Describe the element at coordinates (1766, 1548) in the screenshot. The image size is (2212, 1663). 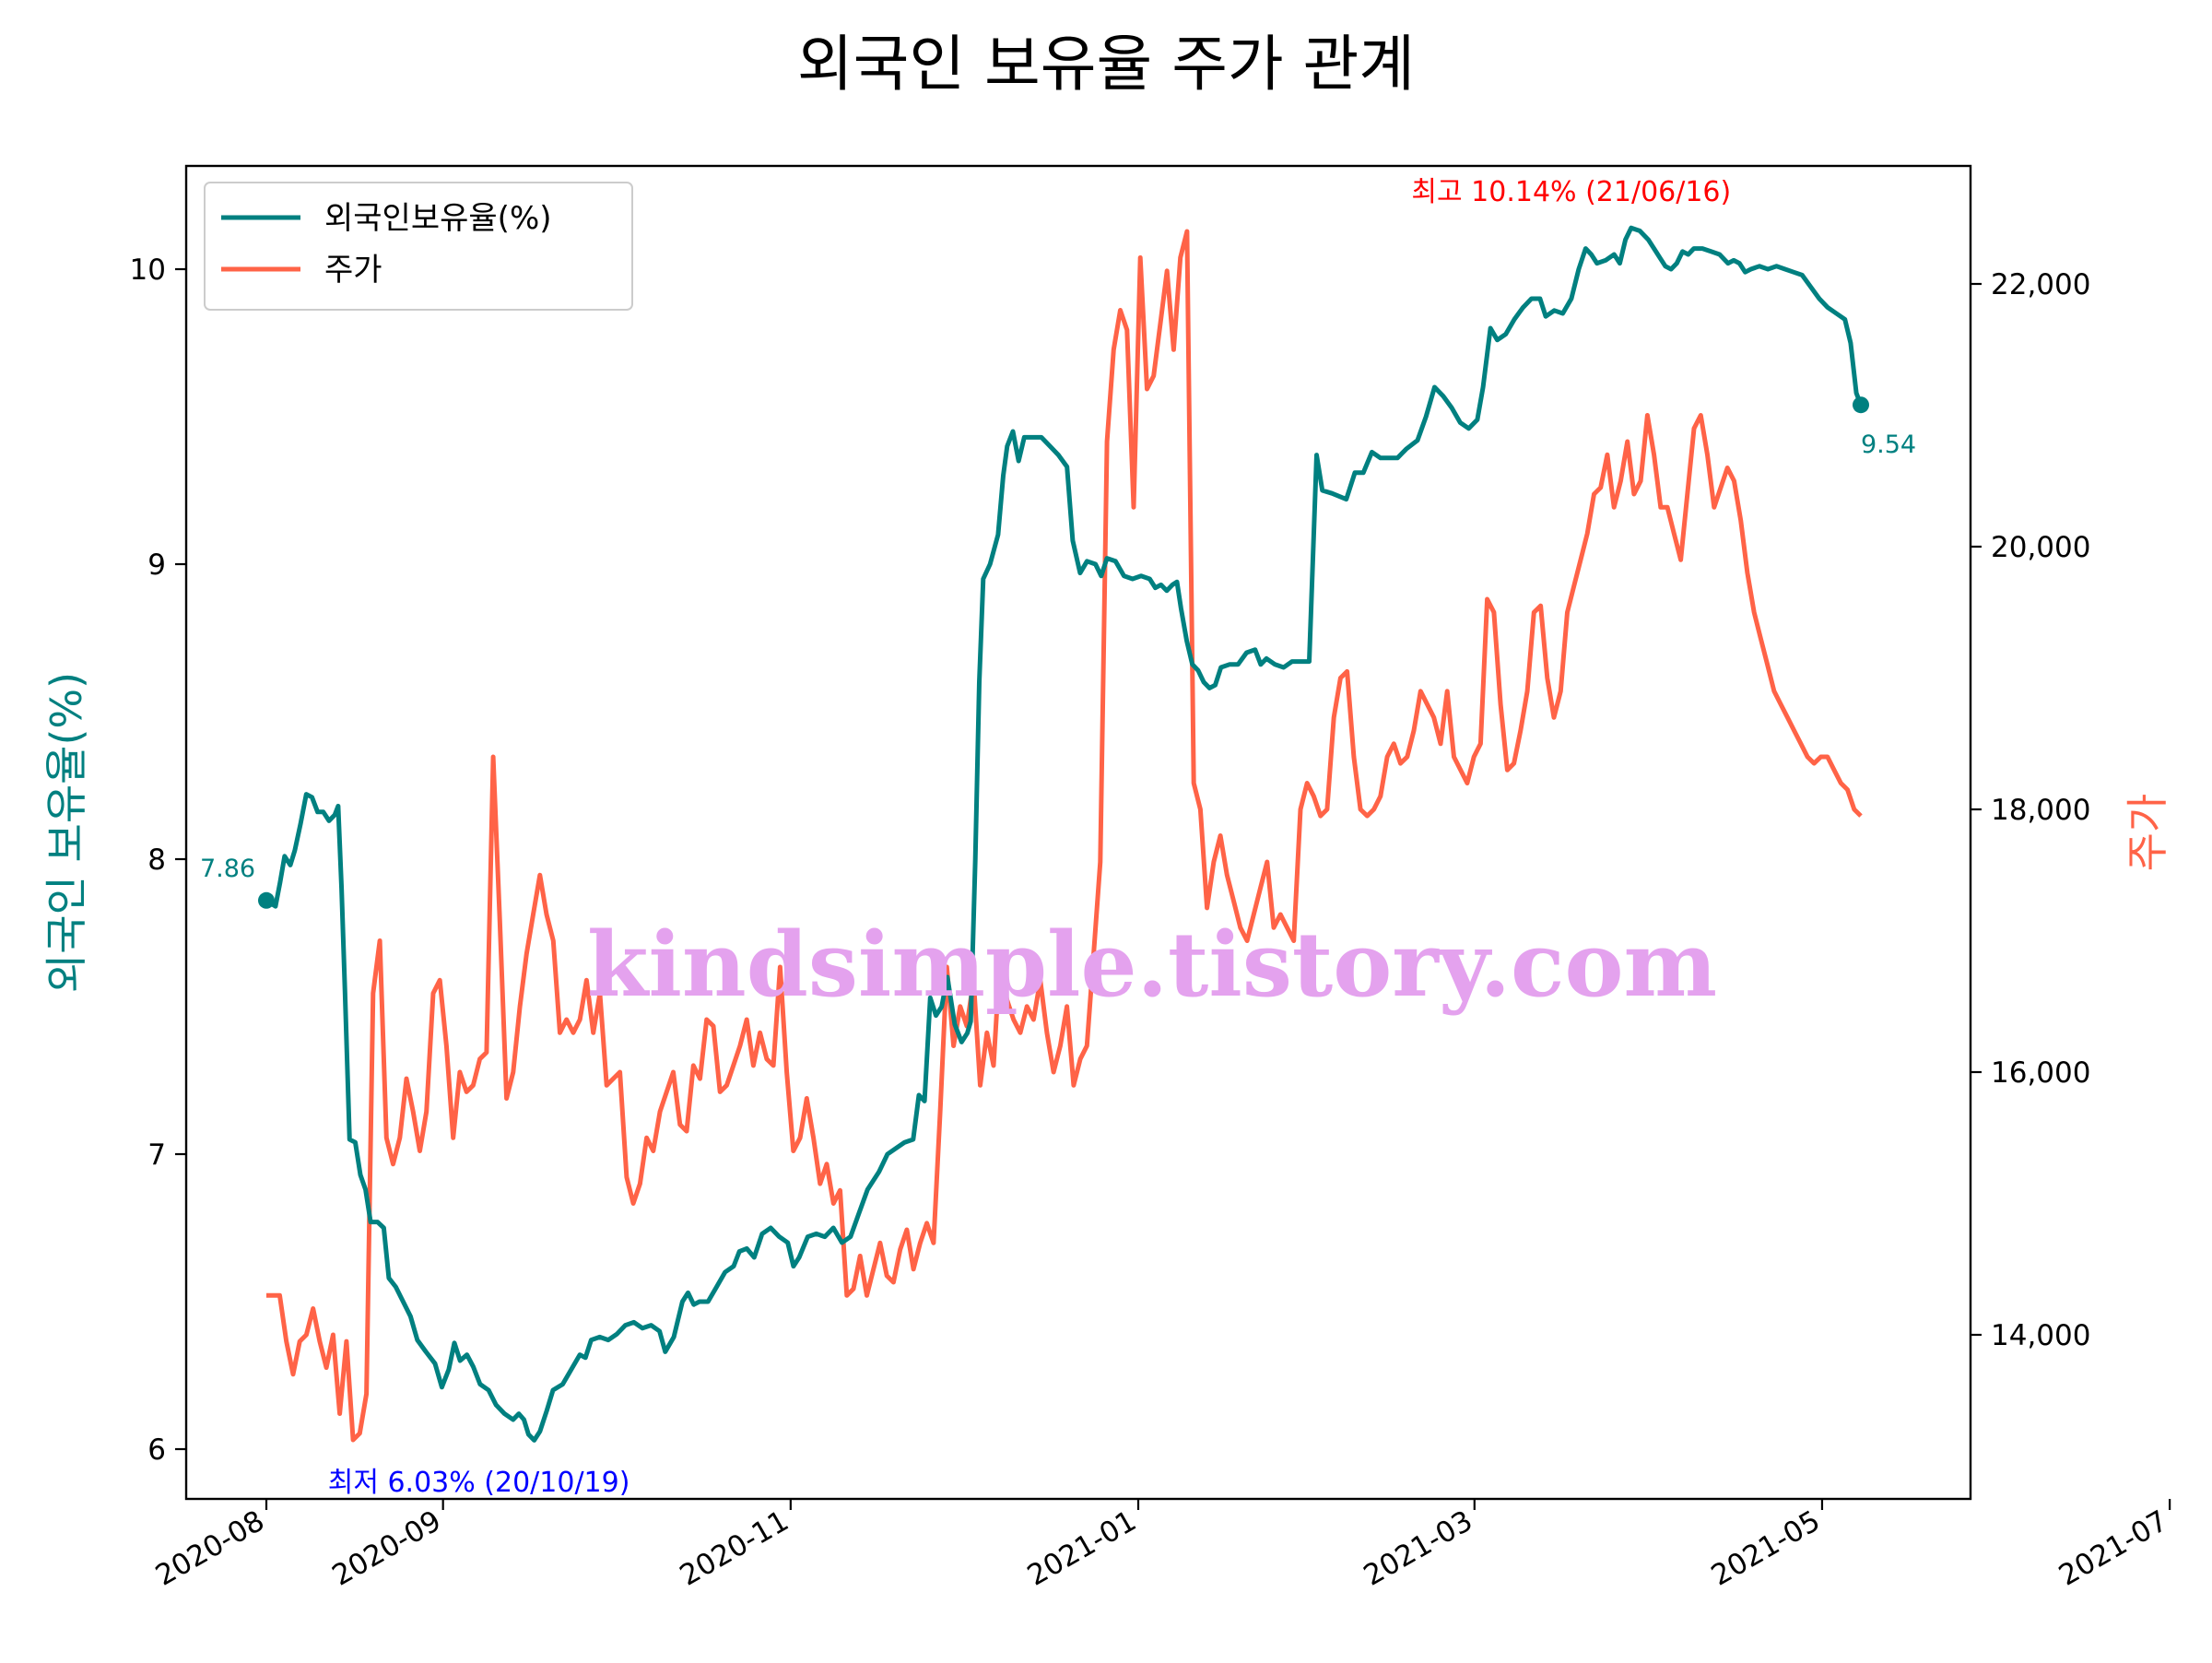
I see `x-tick-label: 2021-05` at that location.